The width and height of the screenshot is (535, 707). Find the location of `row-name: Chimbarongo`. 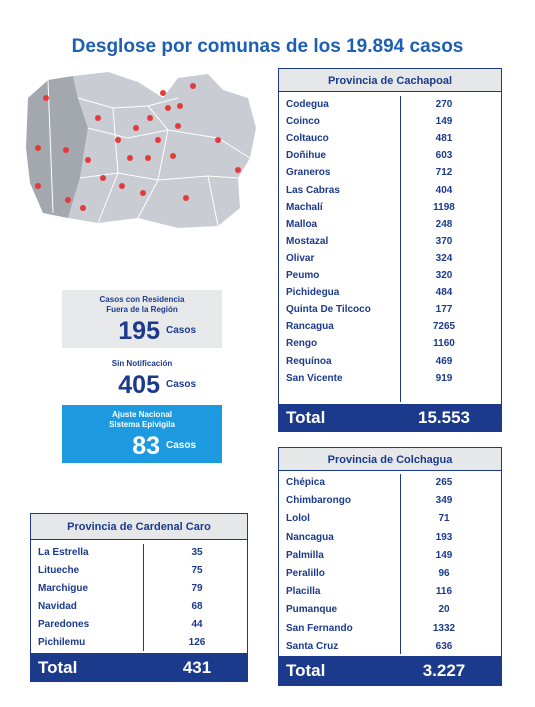

row-name: Chimbarongo is located at coordinates (318, 501).